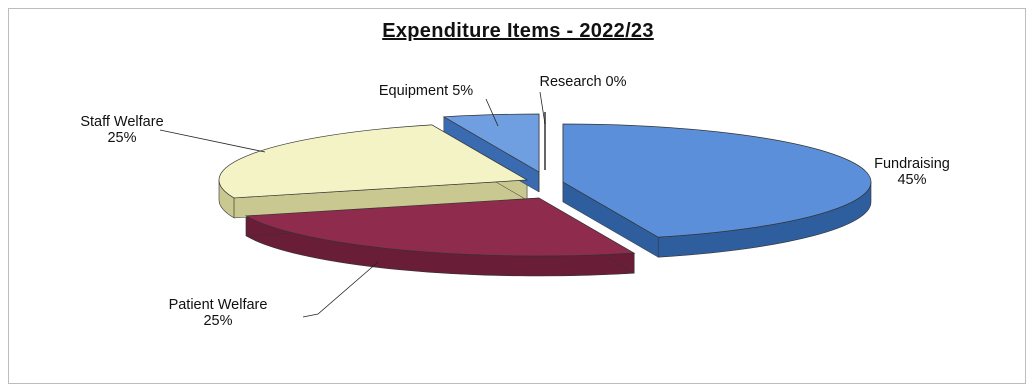 Image resolution: width=1036 pixels, height=392 pixels. What do you see at coordinates (717, 180) in the screenshot?
I see `pie-slice-fundraising` at bounding box center [717, 180].